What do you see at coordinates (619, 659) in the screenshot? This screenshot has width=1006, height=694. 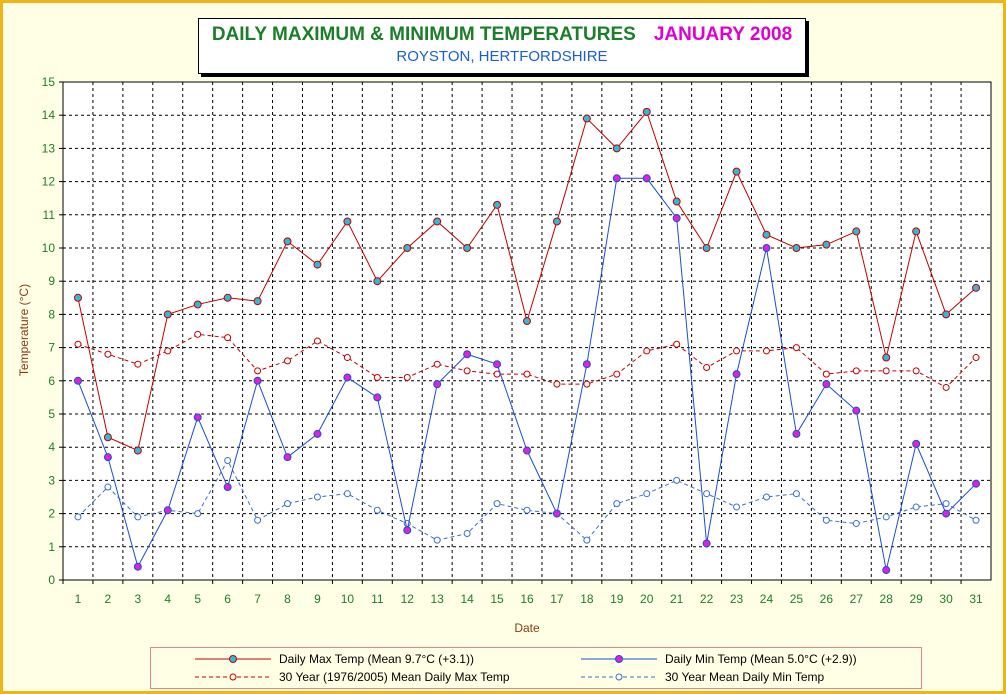 I see `legend-swatch-min` at bounding box center [619, 659].